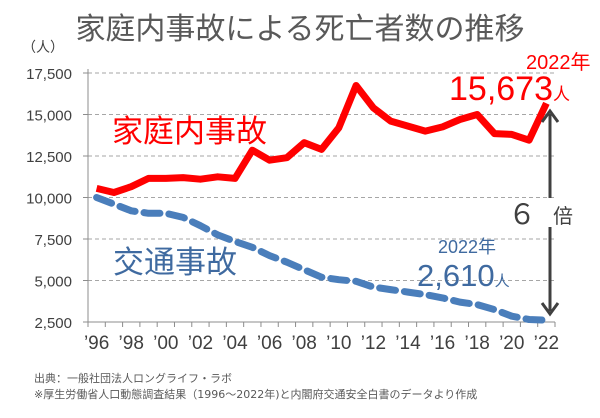 The width and height of the screenshot is (600, 418). What do you see at coordinates (408, 343) in the screenshot?
I see `x-tick-label: ’14` at bounding box center [408, 343].